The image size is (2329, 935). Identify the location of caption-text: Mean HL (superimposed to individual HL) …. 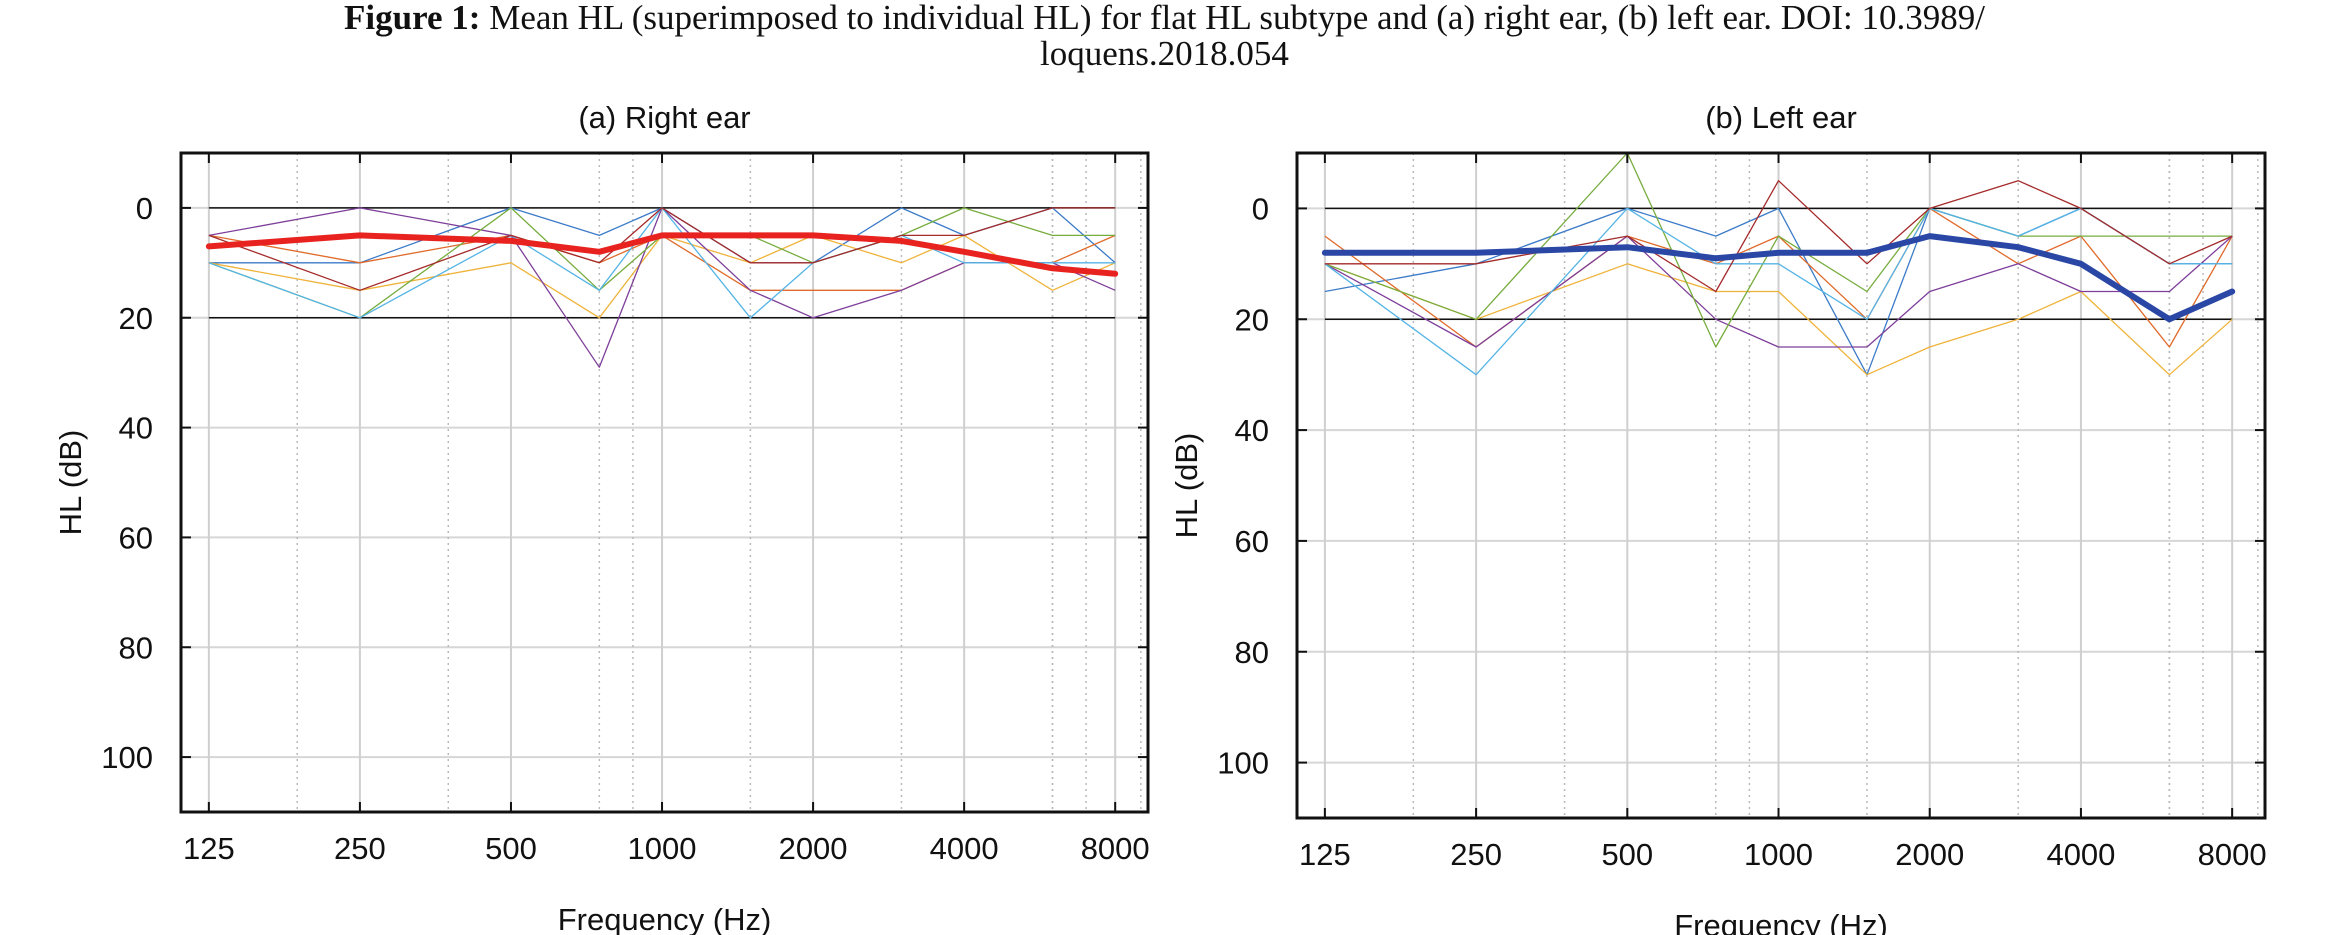
(1237, 18).